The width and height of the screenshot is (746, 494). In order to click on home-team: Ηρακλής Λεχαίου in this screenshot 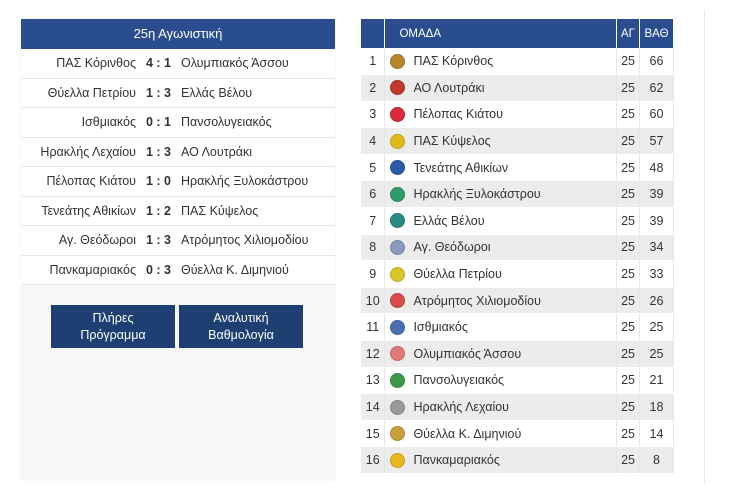, I will do `click(88, 151)`.